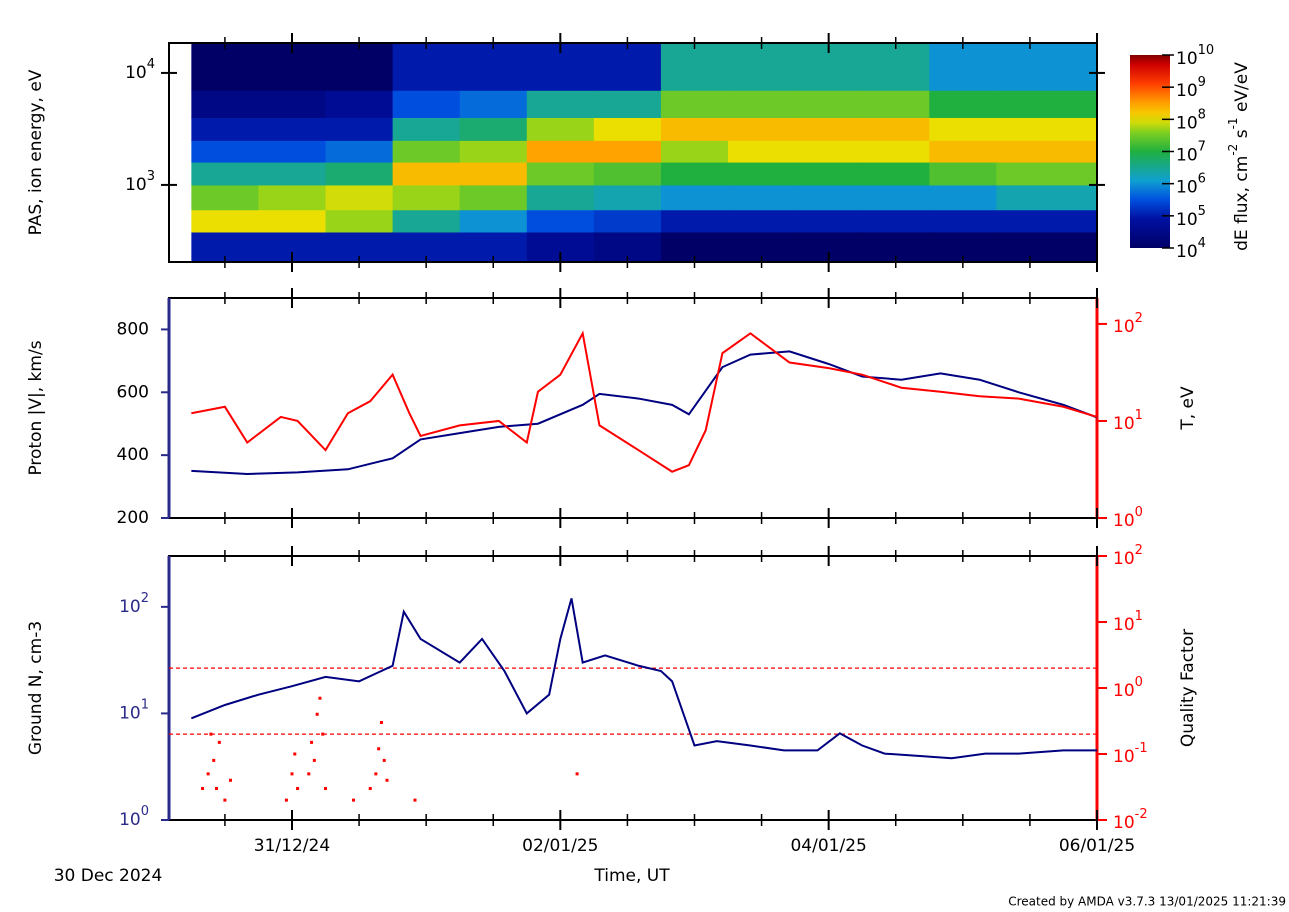 This screenshot has width=1289, height=912. What do you see at coordinates (36, 688) in the screenshot?
I see `y-axis-label: Ground N, cm-3` at bounding box center [36, 688].